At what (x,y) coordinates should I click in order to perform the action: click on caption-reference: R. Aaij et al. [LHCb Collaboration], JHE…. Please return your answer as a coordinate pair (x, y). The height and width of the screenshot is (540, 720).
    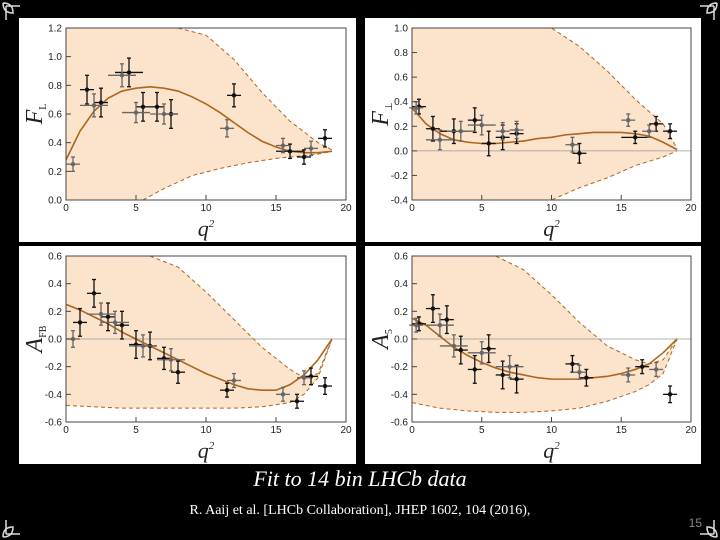
    Looking at the image, I should click on (360, 510).